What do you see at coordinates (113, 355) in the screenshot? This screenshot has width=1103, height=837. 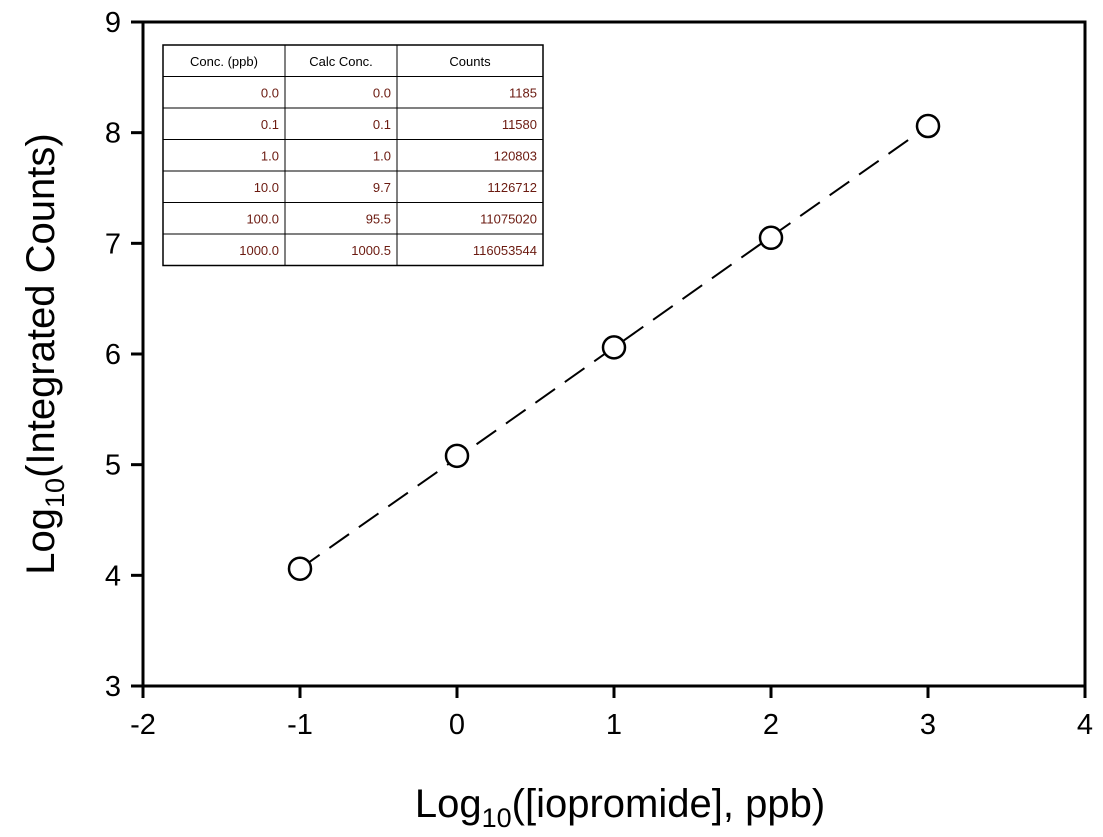 I see `y-tick-label: 6` at bounding box center [113, 355].